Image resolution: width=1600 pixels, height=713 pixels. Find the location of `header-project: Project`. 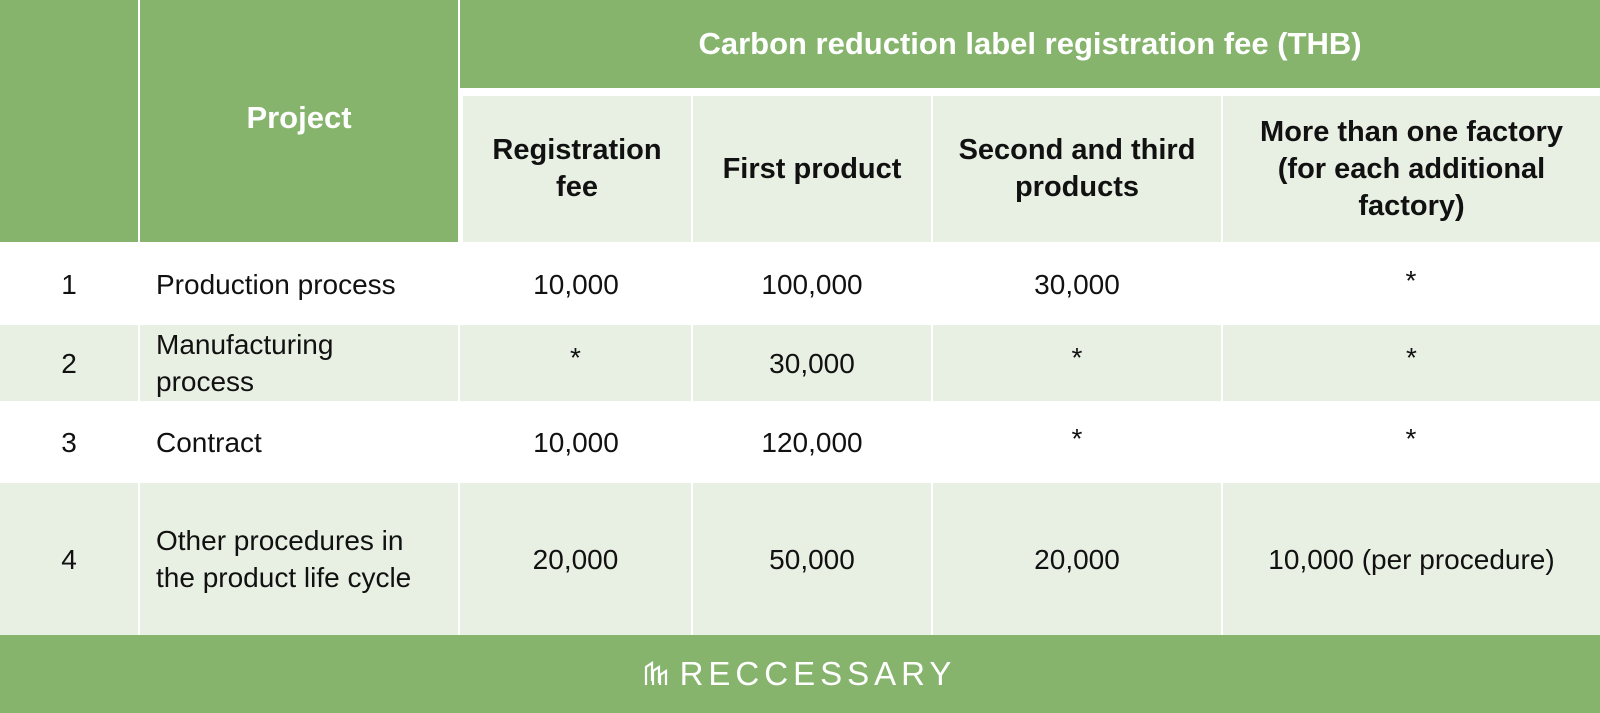

header-project: Project is located at coordinates (299, 121).